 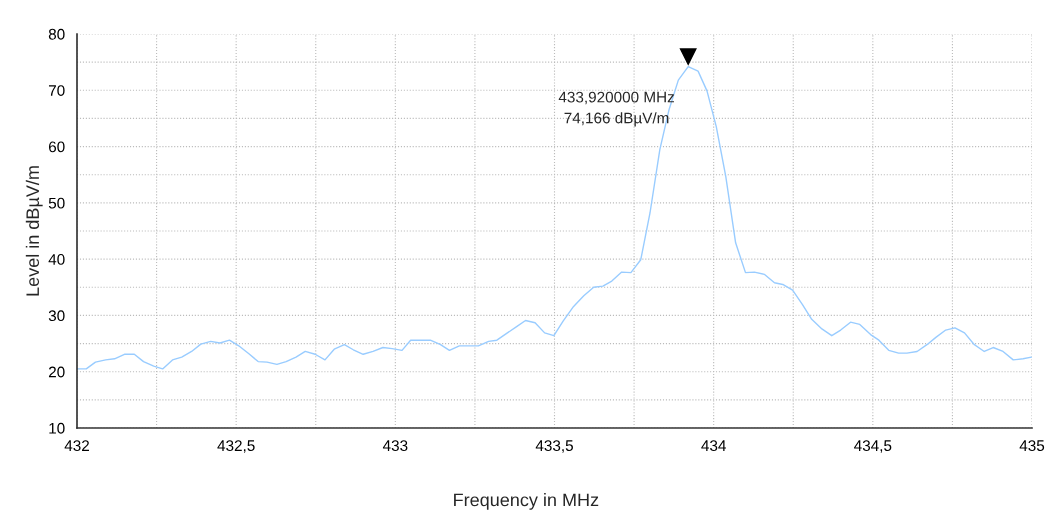 What do you see at coordinates (56, 90) in the screenshot?
I see `y-tick-label: 70` at bounding box center [56, 90].